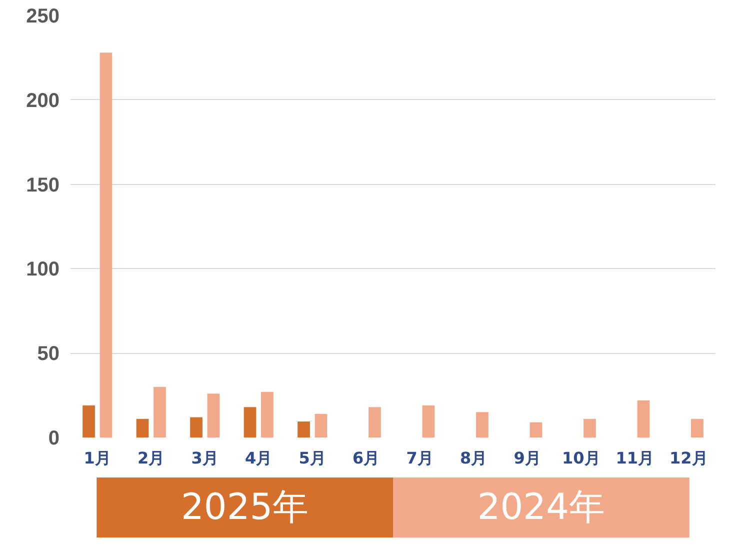  I want to click on x-tick-label: 7月, so click(420, 458).